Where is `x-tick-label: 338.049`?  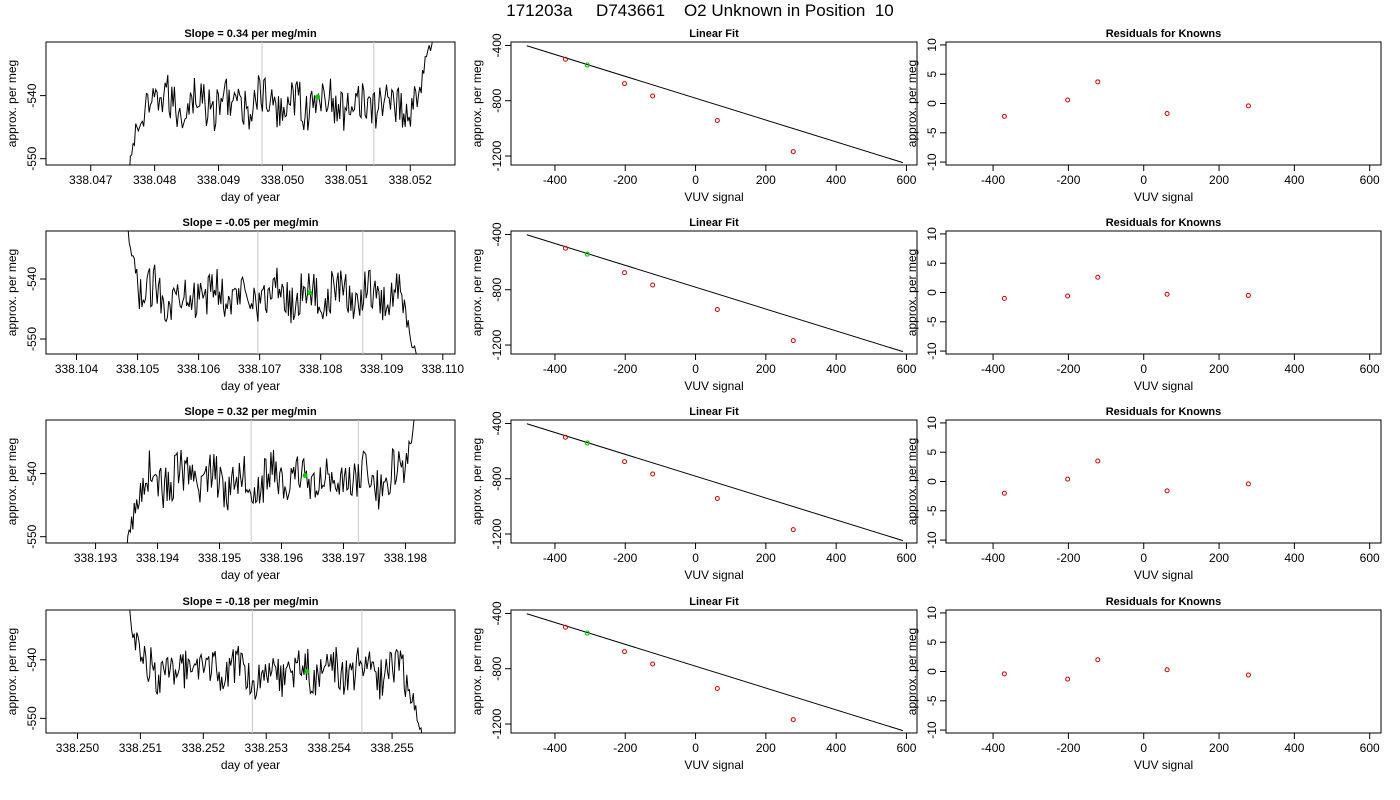 x-tick-label: 338.049 is located at coordinates (219, 180).